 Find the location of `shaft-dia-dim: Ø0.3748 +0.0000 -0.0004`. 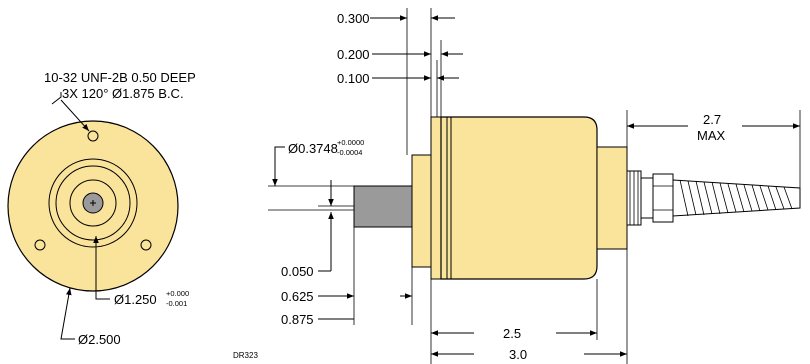

shaft-dia-dim: Ø0.3748 +0.0000 -0.0004 is located at coordinates (316, 174).